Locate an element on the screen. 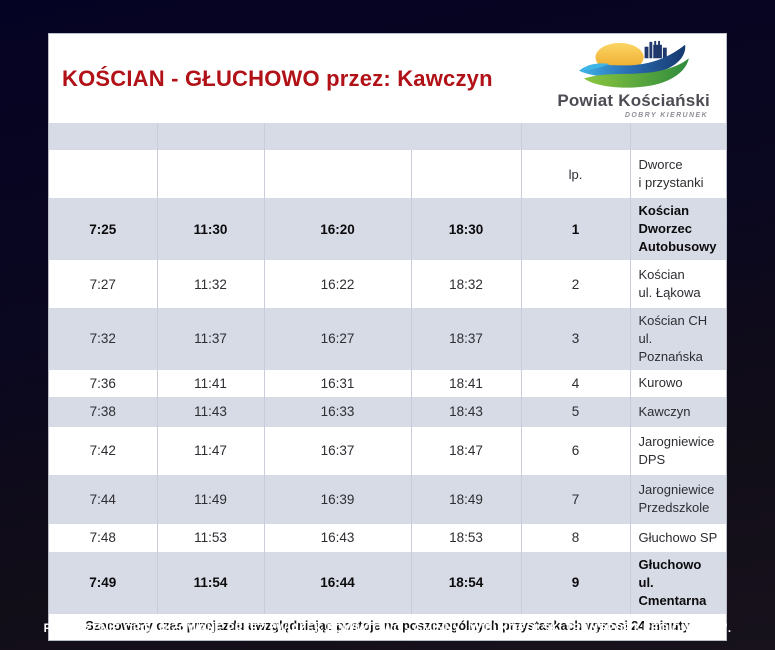 This screenshot has width=775, height=650. departure-time: 16:20 is located at coordinates (337, 229).